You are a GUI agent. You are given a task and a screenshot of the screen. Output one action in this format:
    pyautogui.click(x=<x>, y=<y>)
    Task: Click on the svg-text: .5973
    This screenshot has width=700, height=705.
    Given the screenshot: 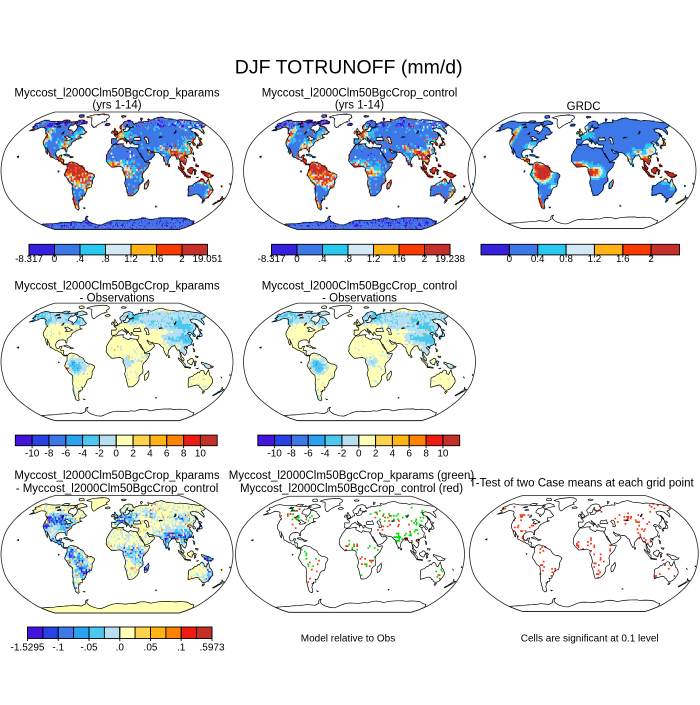 What is the action you would take?
    pyautogui.click(x=211, y=648)
    